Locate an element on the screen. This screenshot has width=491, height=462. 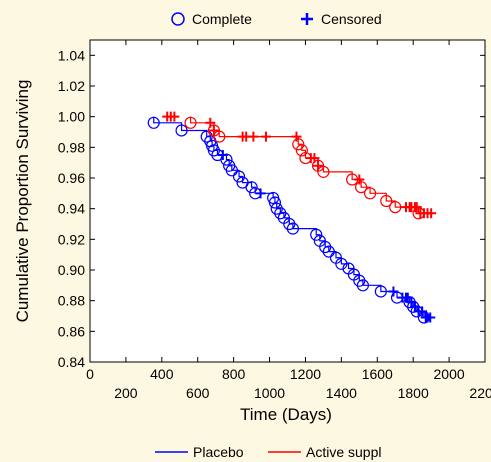
y-tick-label: 0.92 is located at coordinates (71, 239).